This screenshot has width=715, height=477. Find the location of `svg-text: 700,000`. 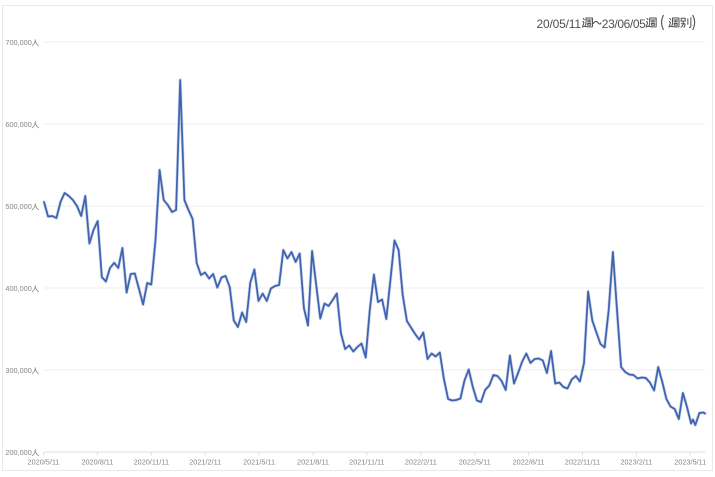

svg-text: 700,000 is located at coordinates (18, 42).